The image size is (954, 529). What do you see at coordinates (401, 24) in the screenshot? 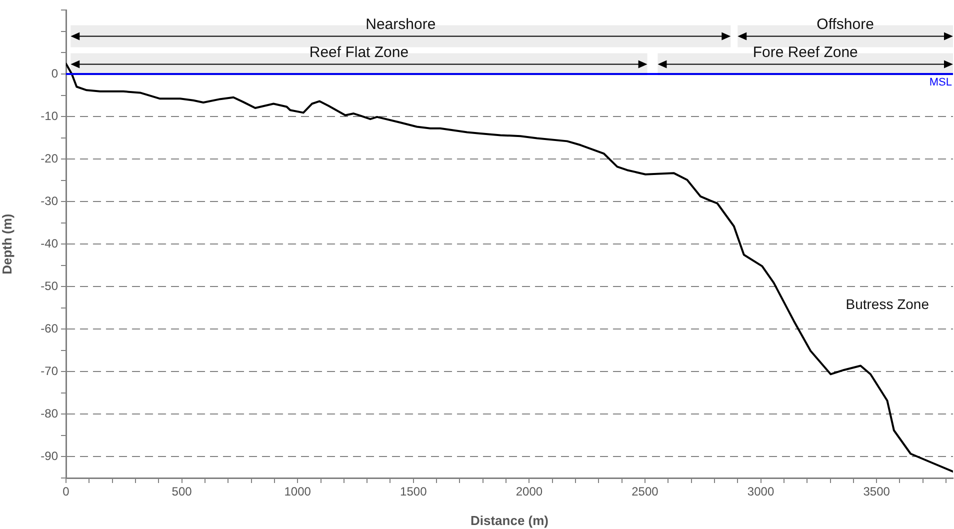
I see `band-label: Nearshore` at bounding box center [401, 24].